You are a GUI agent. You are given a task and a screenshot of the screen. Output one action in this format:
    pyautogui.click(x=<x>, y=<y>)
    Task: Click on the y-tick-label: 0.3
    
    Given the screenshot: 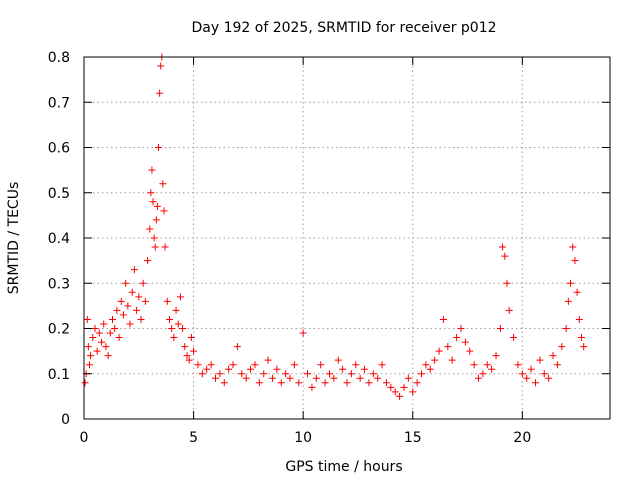 What is the action you would take?
    pyautogui.click(x=59, y=284)
    